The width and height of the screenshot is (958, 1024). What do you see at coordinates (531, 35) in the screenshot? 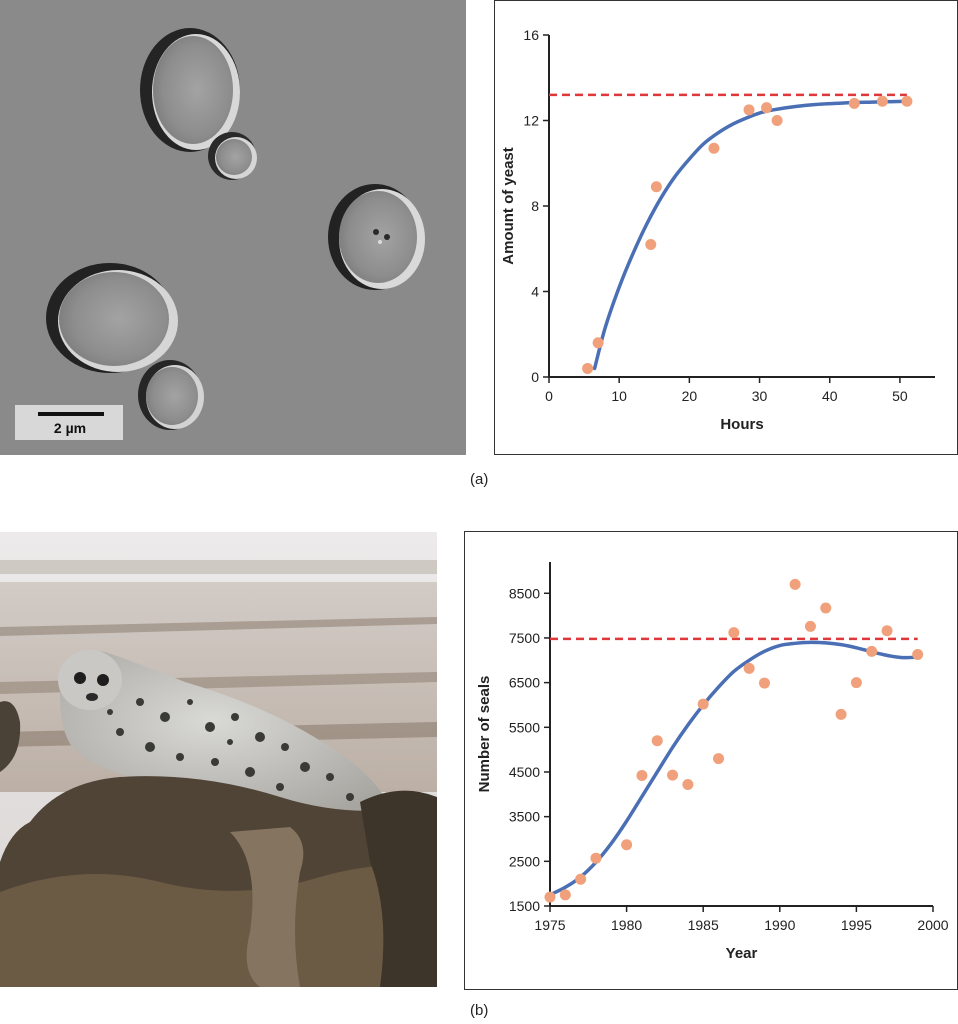
I see `y-tick-label: 16` at bounding box center [531, 35].